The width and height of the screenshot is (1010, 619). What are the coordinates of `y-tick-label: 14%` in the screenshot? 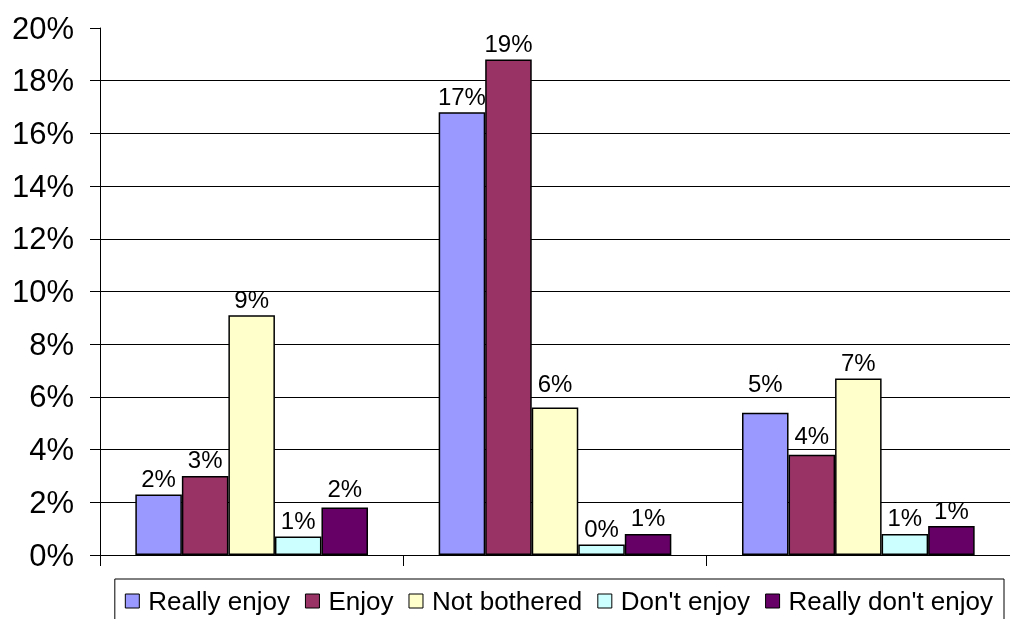 It's located at (42, 186).